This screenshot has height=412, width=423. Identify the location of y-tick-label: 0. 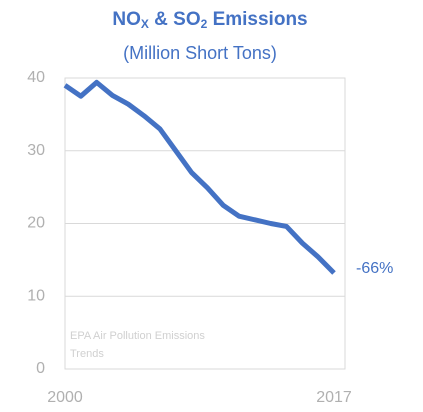
(40, 368).